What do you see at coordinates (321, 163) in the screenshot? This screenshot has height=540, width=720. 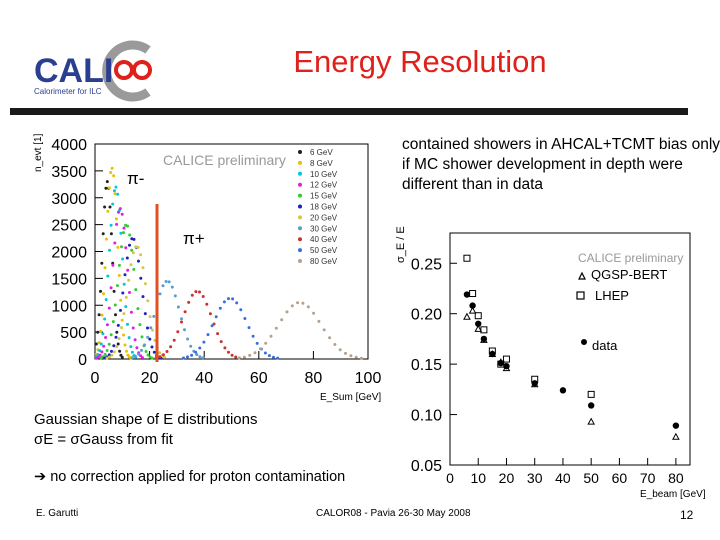 I see `legend-label: 8 GeV` at bounding box center [321, 163].